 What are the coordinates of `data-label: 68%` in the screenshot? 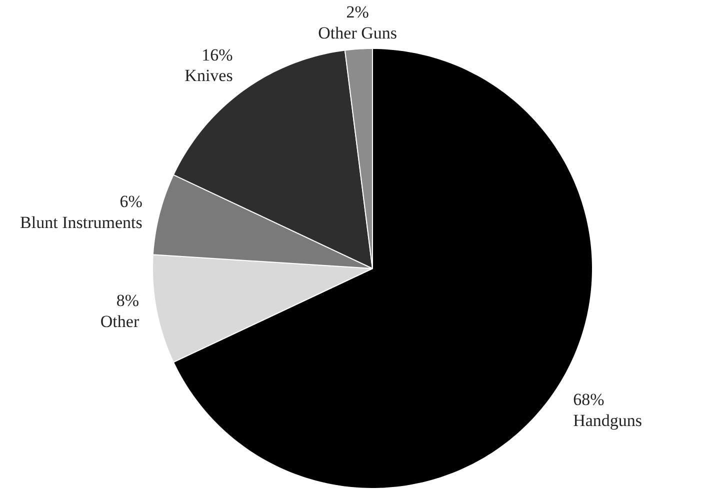 It's located at (588, 399).